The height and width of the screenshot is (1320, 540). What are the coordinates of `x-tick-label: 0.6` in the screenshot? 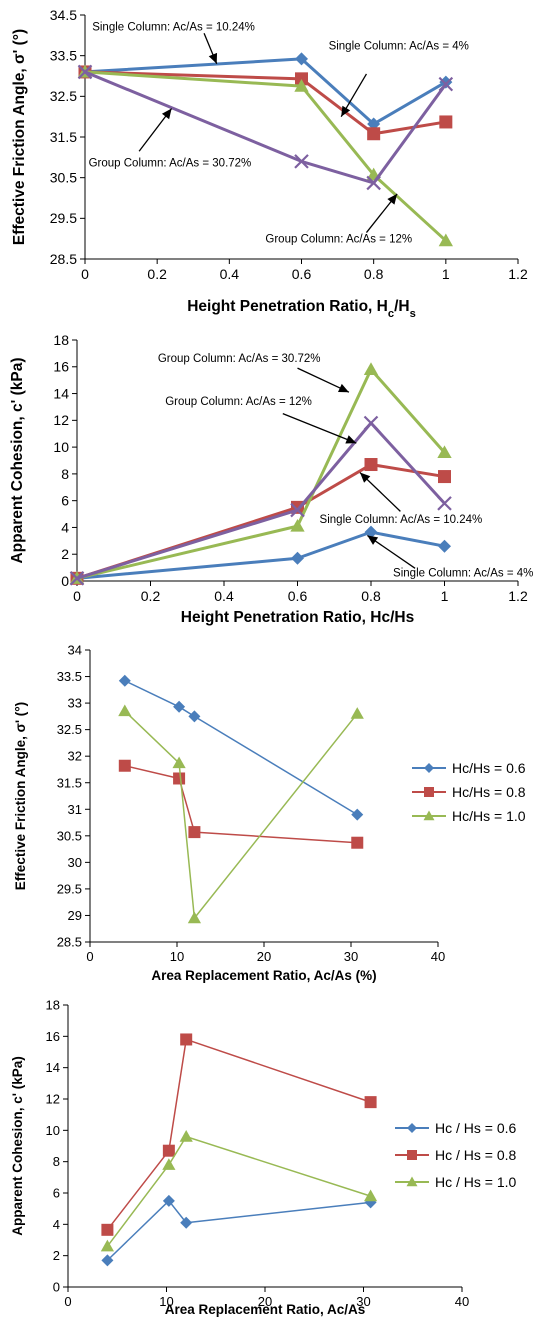 It's located at (298, 596).